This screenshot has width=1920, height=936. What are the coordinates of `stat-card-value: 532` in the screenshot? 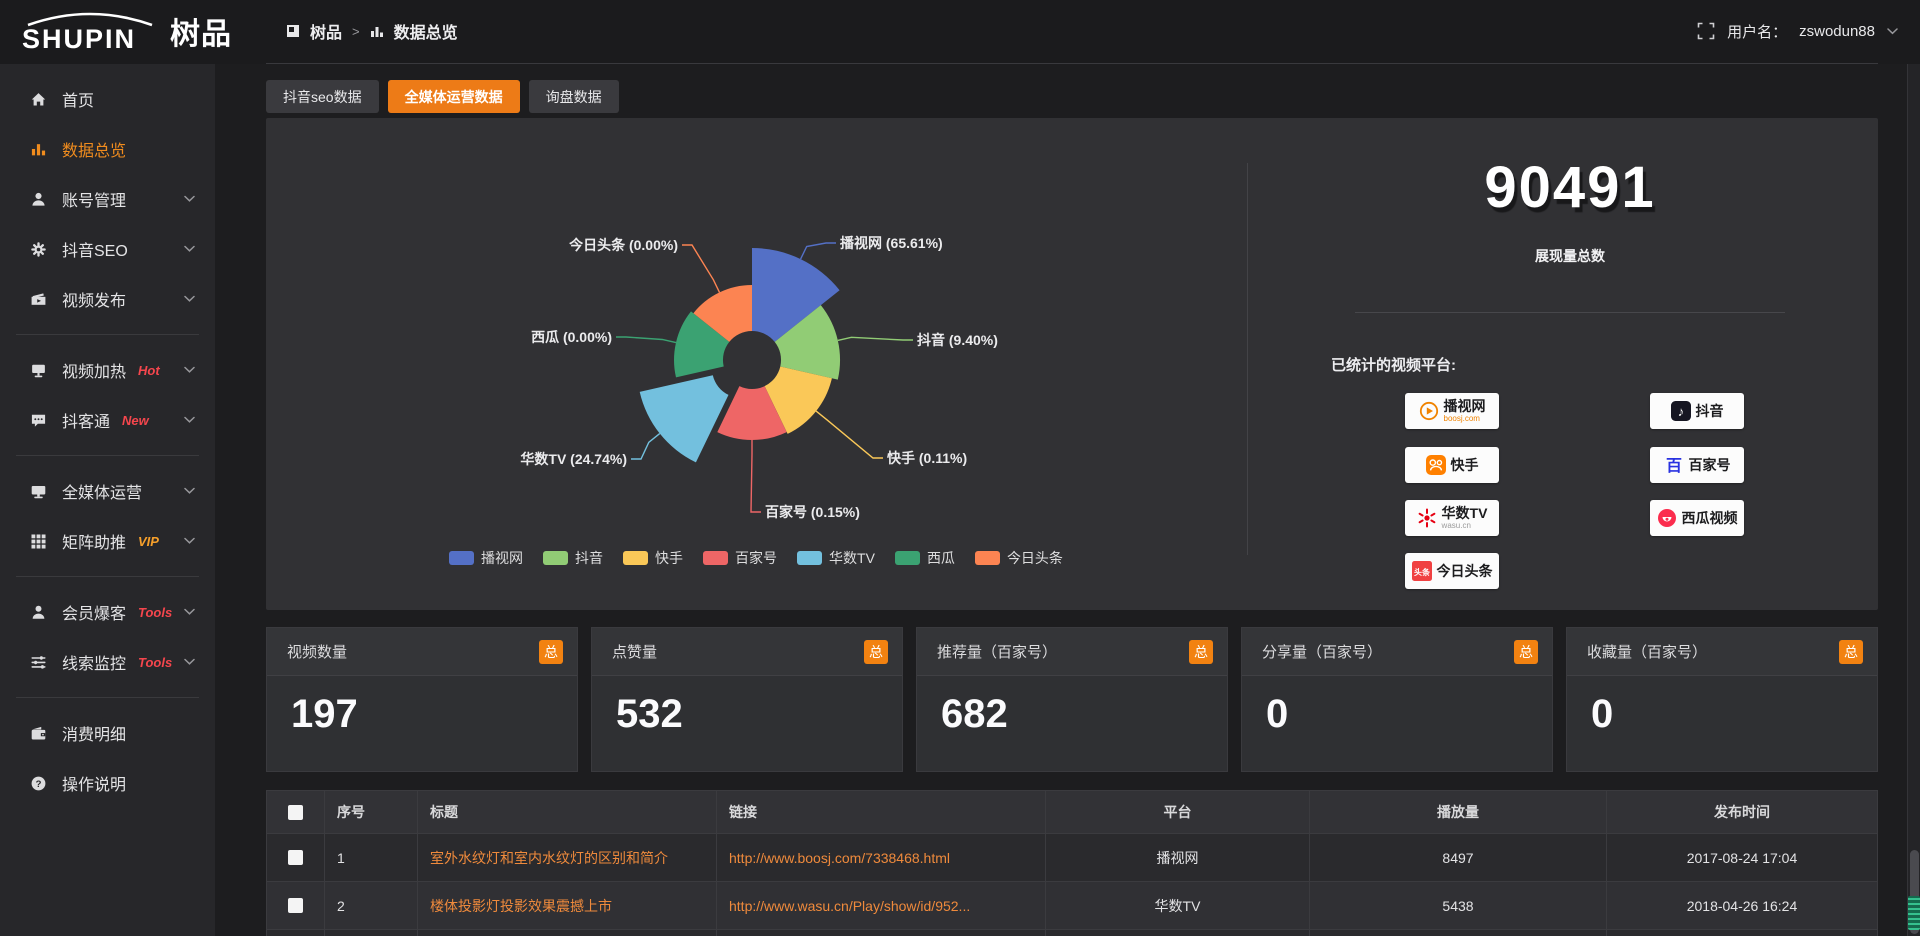 It's located at (649, 714).